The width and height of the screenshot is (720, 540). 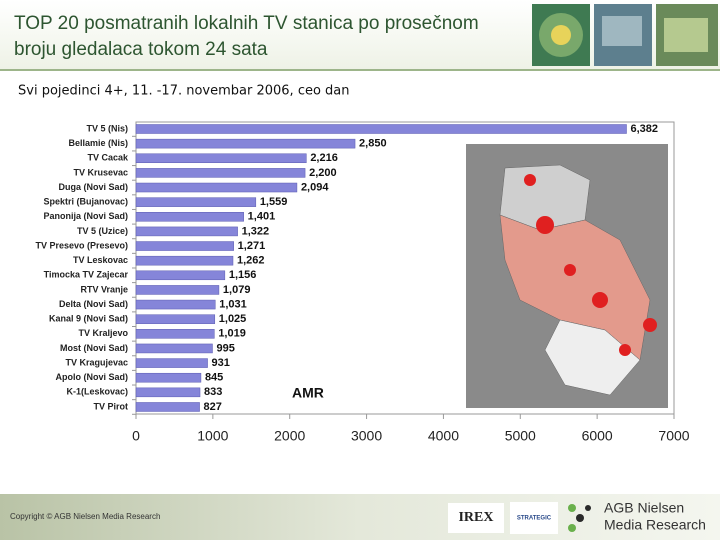 I want to click on y-tick-label: TV Cacak, so click(x=108, y=158).